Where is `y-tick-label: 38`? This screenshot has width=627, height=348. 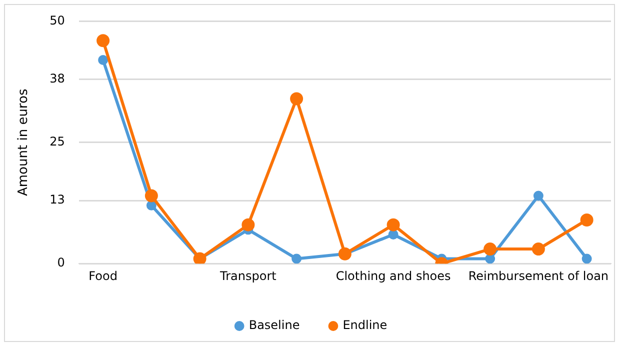 y-tick-label: 38 is located at coordinates (57, 79).